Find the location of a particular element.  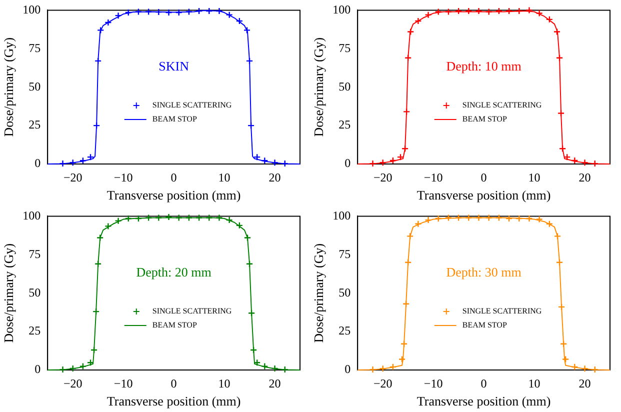

annotation: Depth: 10 mm is located at coordinates (484, 66).